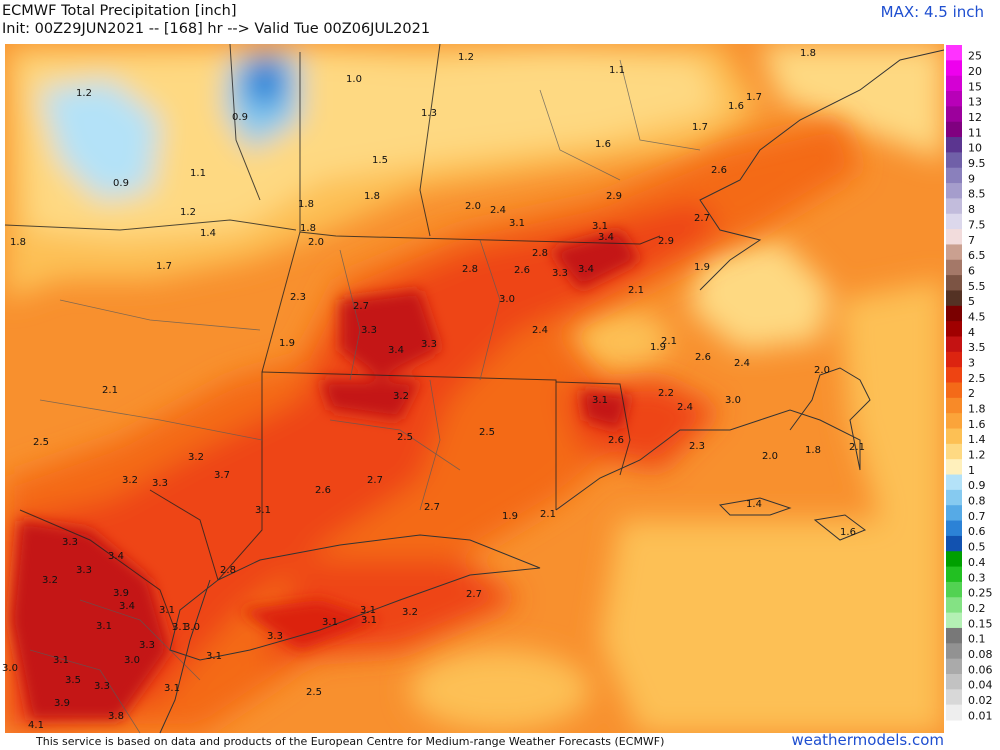  What do you see at coordinates (380, 160) in the screenshot?
I see `value-label: 1.5` at bounding box center [380, 160].